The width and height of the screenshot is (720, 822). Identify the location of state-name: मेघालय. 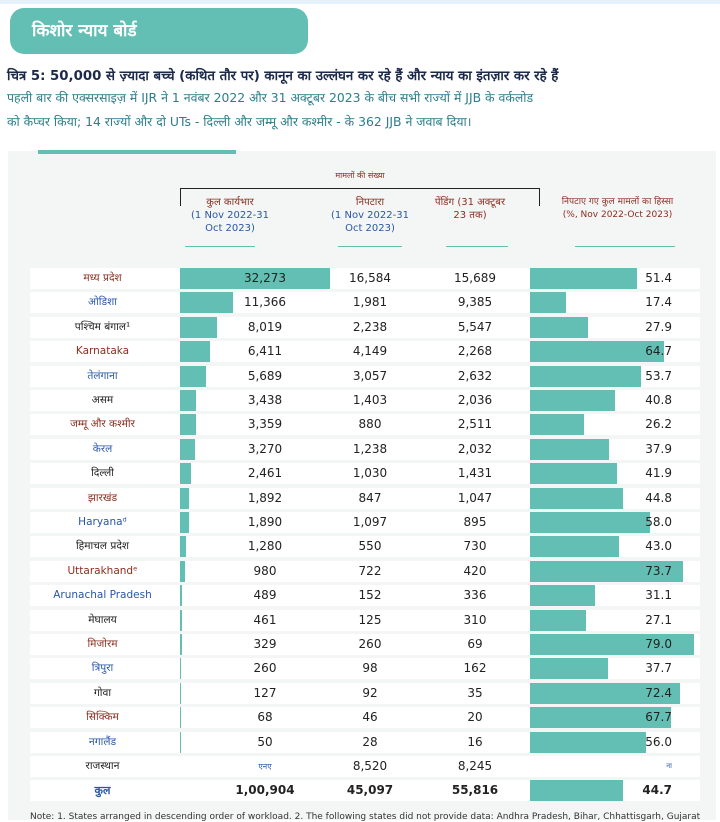
(102, 620).